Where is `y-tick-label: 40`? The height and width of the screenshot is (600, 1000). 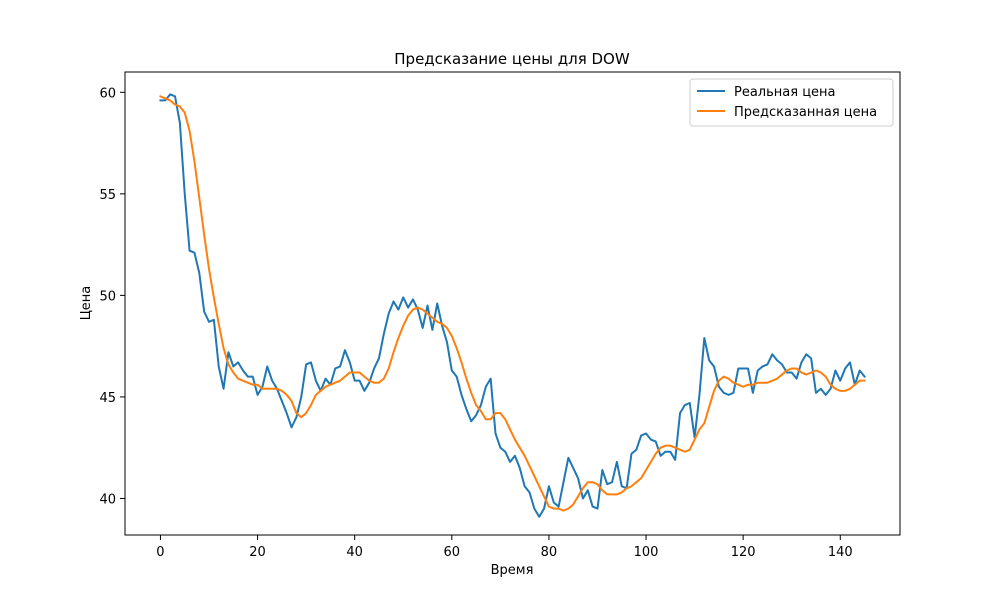
y-tick-label: 40 is located at coordinates (107, 499).